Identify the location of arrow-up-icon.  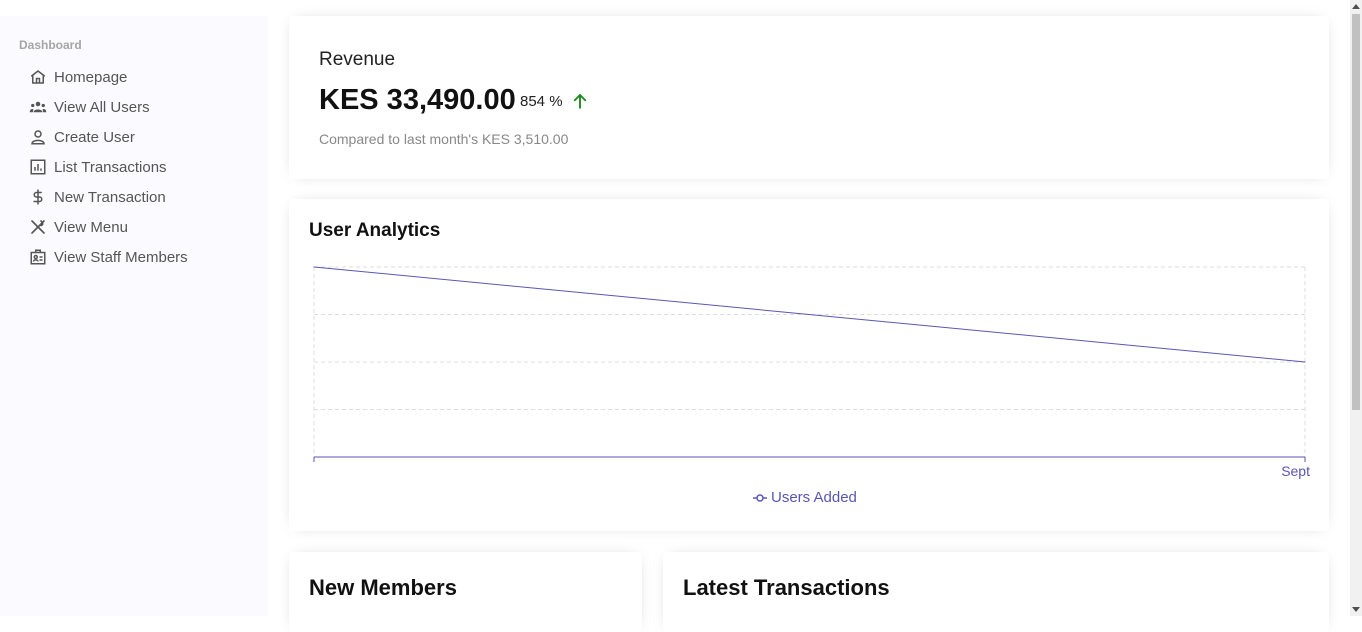
(579, 101).